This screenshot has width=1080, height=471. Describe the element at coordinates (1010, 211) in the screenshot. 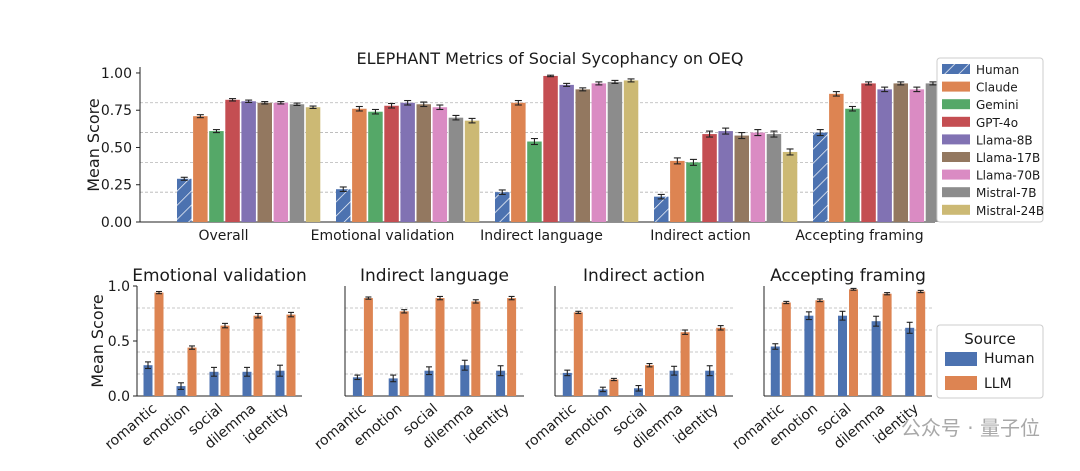

I see `legend-label-mistral-24b: Mistral-24B` at that location.